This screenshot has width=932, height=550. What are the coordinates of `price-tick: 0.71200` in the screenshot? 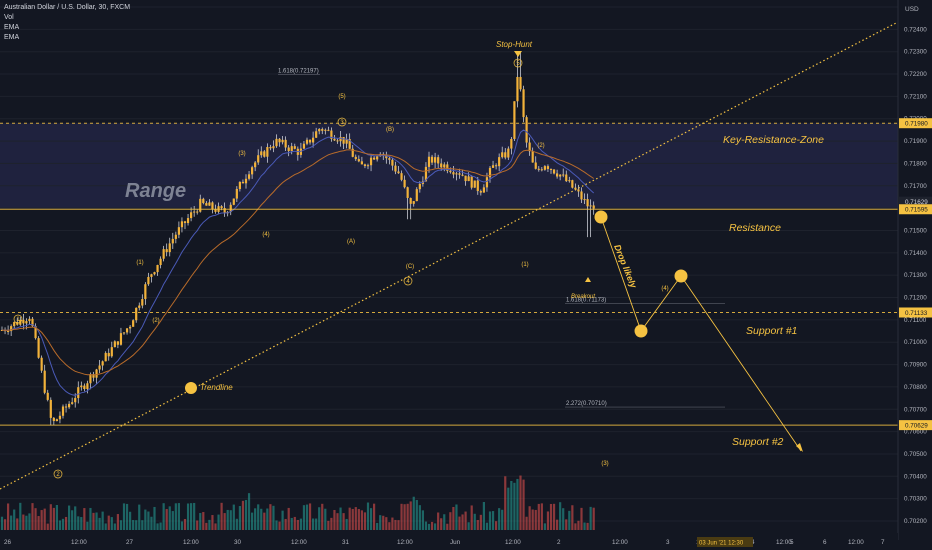 It's located at (915, 298).